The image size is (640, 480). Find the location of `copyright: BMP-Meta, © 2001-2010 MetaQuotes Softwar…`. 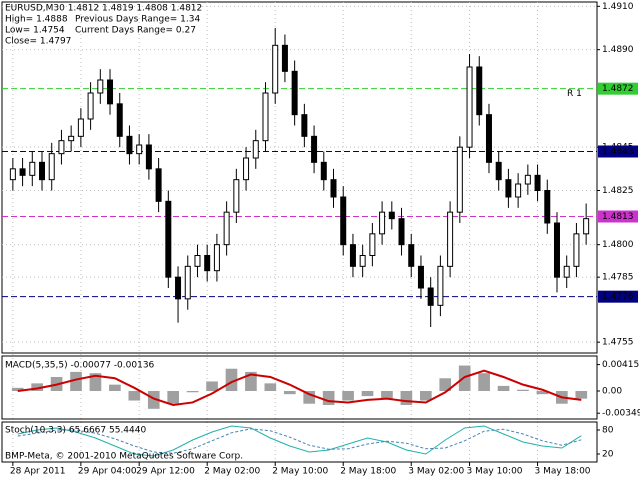

copyright: BMP-Meta, © 2001-2010 MetaQuotes Softwar… is located at coordinates (124, 457).